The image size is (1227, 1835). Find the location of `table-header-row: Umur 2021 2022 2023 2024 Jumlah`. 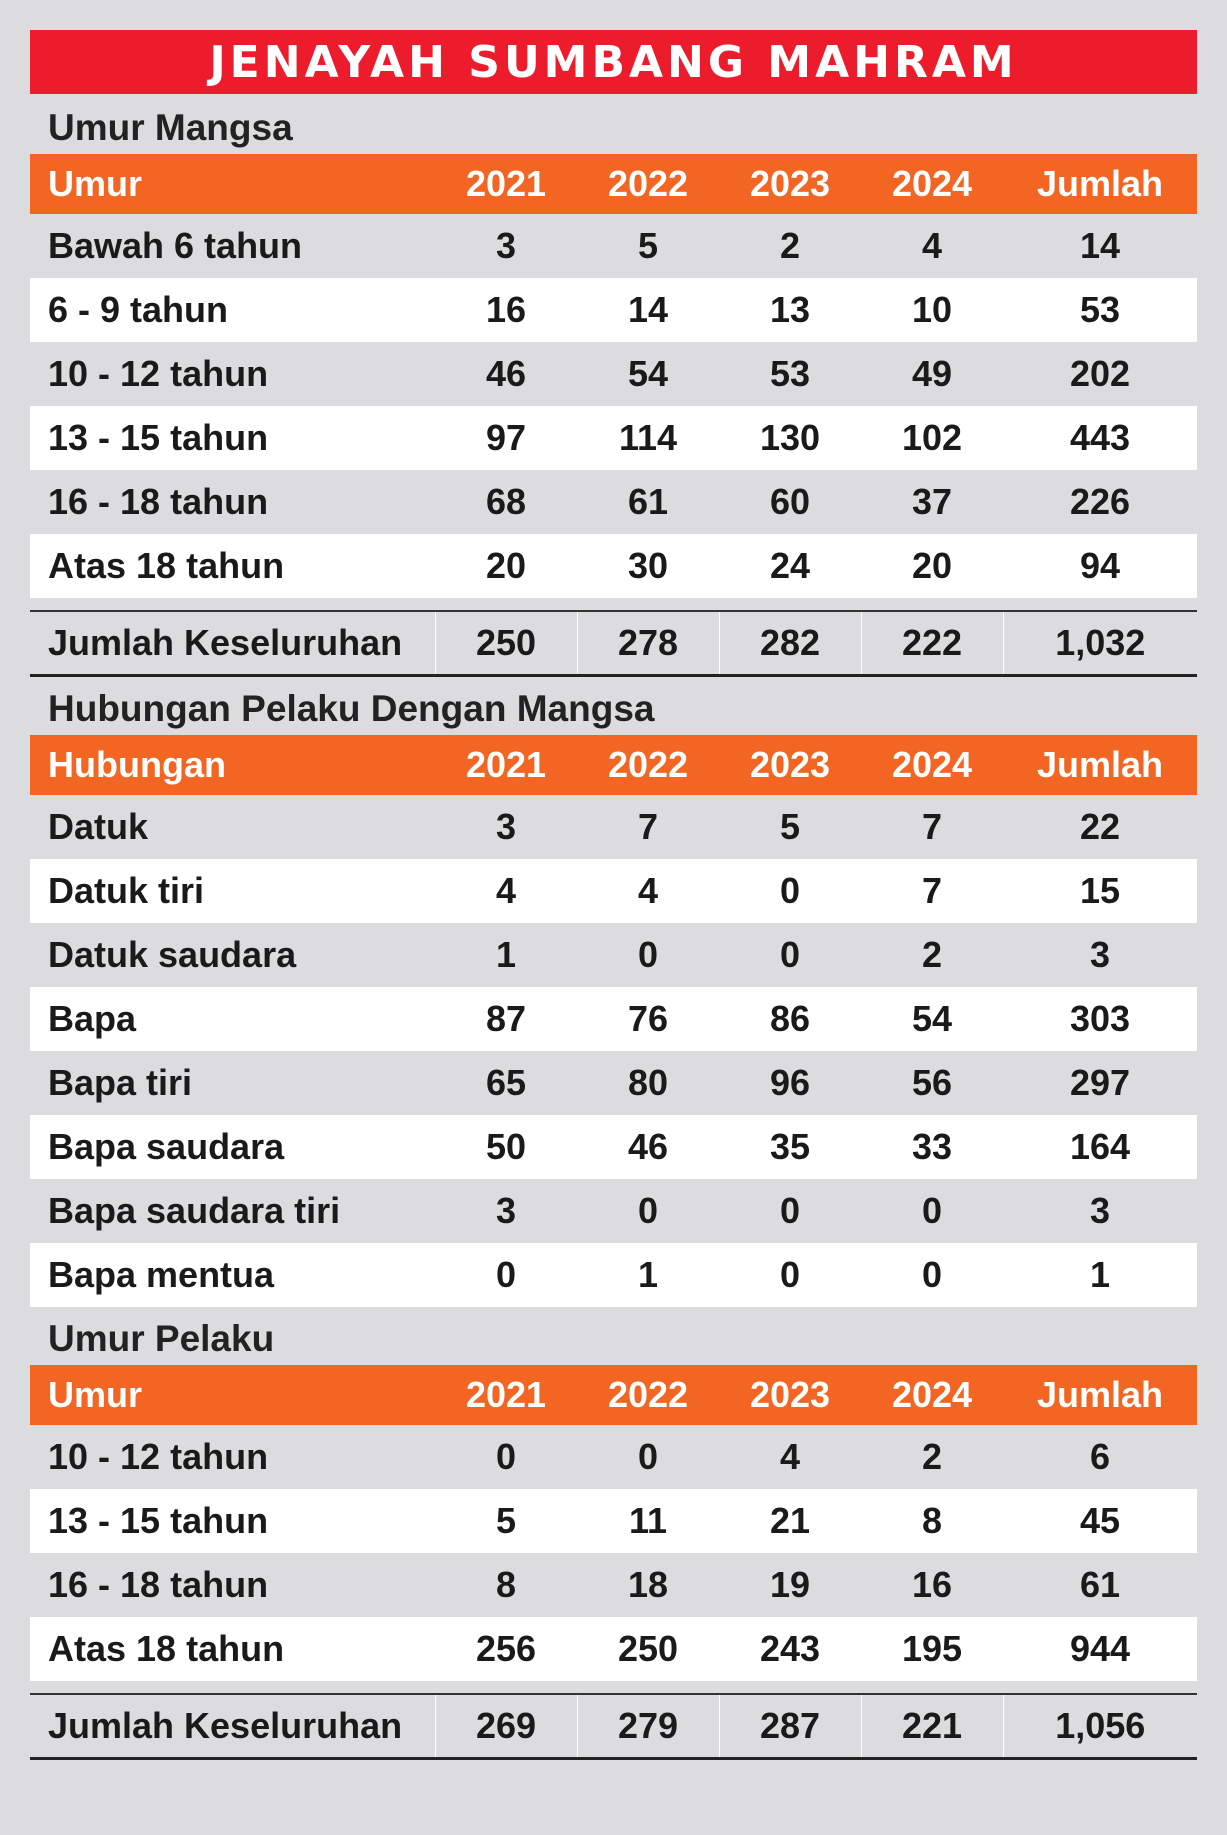

table-header-row: Umur 2021 2022 2023 2024 Jumlah is located at coordinates (613, 1395).